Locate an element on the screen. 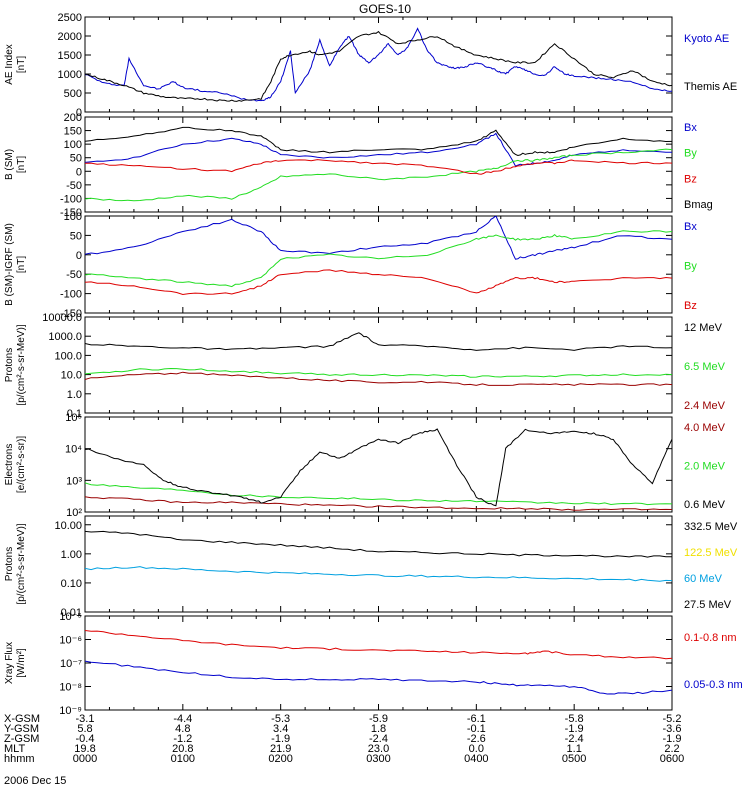 The height and width of the screenshot is (800, 750). x-axis-value: -4.4 is located at coordinates (182, 719).